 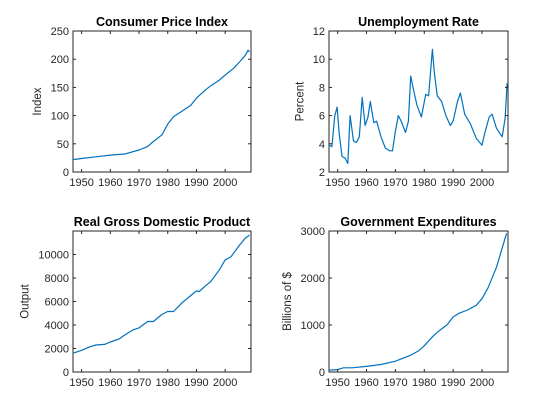 What do you see at coordinates (60, 32) in the screenshot?
I see `y-tick-label: 250` at bounding box center [60, 32].